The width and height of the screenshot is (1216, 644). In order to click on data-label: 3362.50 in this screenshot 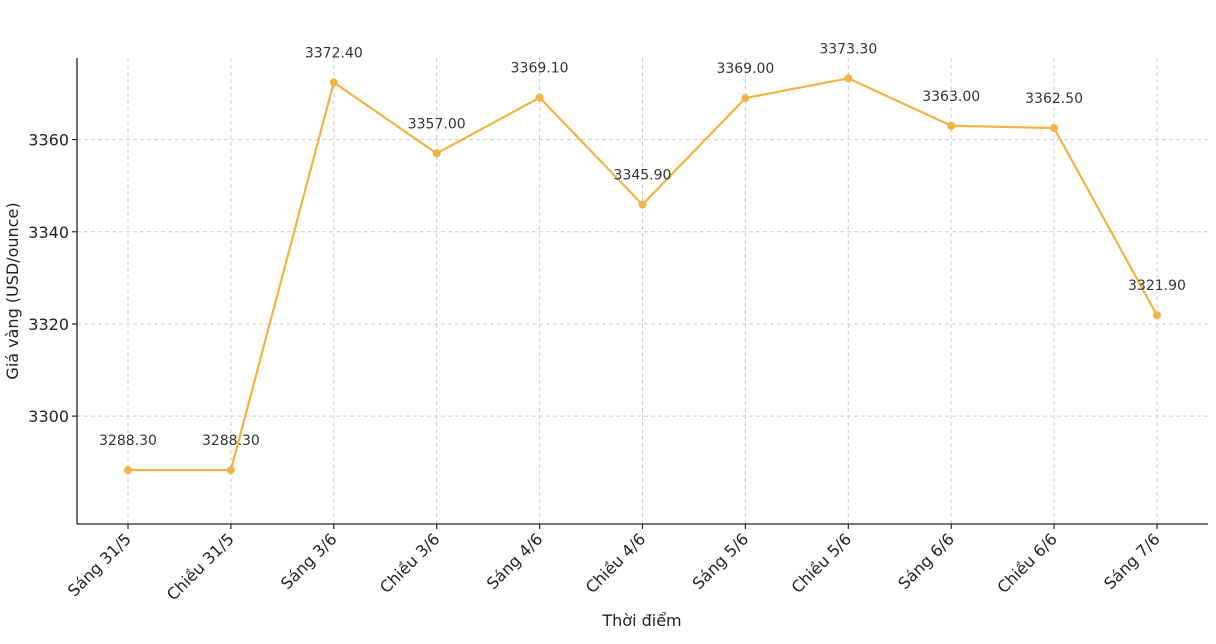, I will do `click(1054, 99)`.